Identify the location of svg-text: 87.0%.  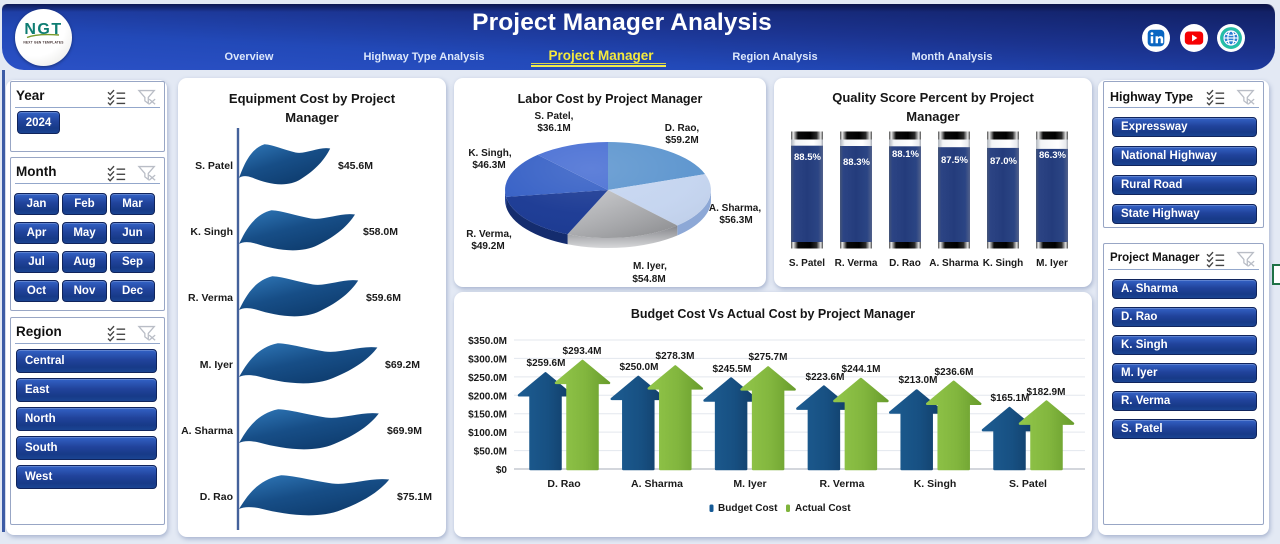
(1003, 161).